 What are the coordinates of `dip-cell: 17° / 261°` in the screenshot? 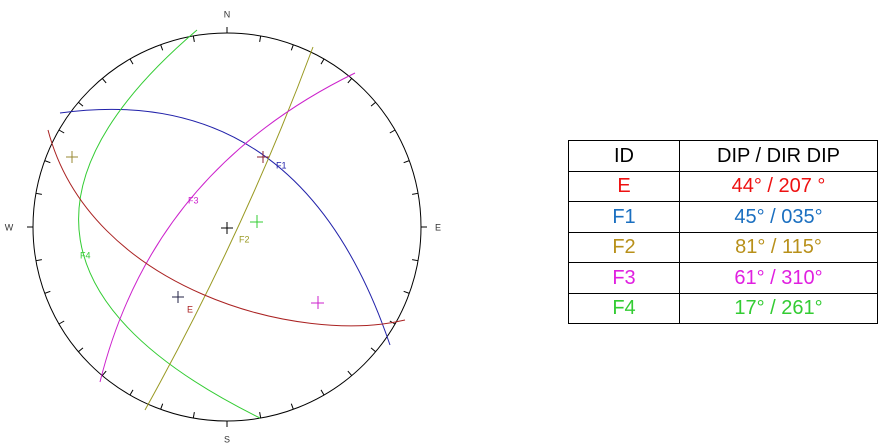 It's located at (778, 308).